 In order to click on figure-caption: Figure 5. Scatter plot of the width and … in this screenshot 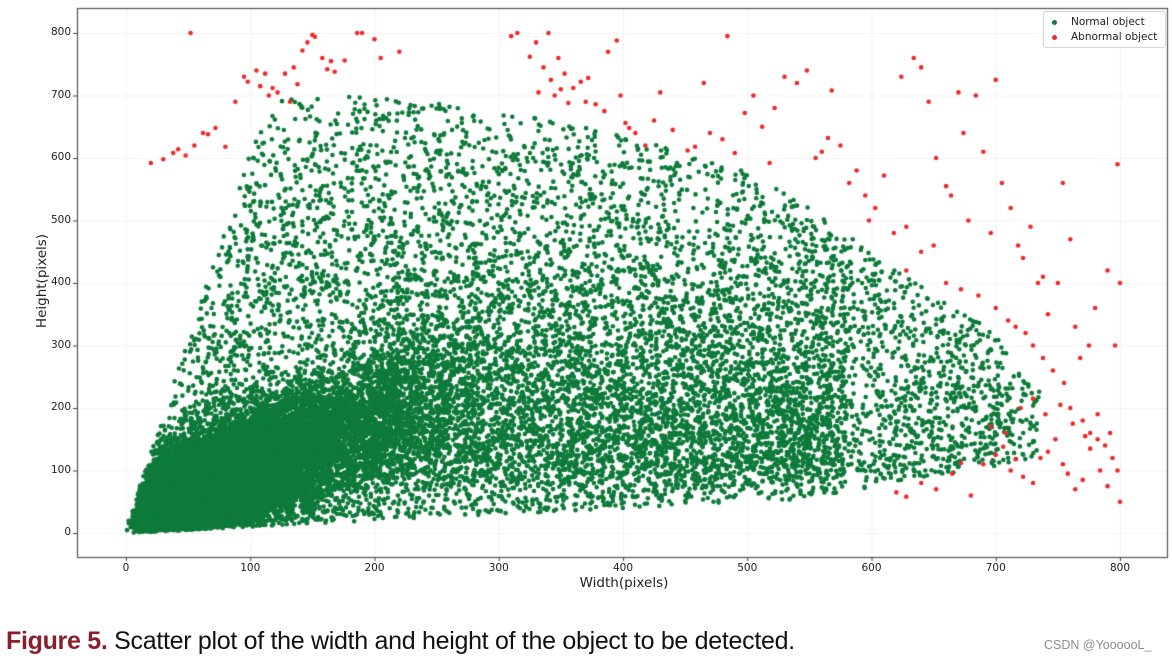, I will do `click(400, 641)`.